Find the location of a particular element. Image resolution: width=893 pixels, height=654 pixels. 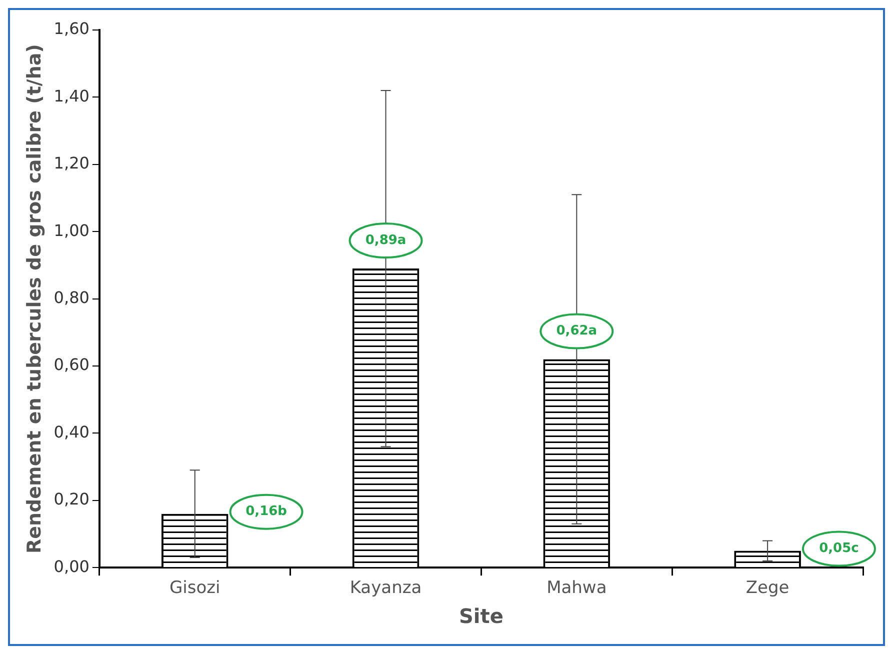

data-label: 0,89a is located at coordinates (385, 240).